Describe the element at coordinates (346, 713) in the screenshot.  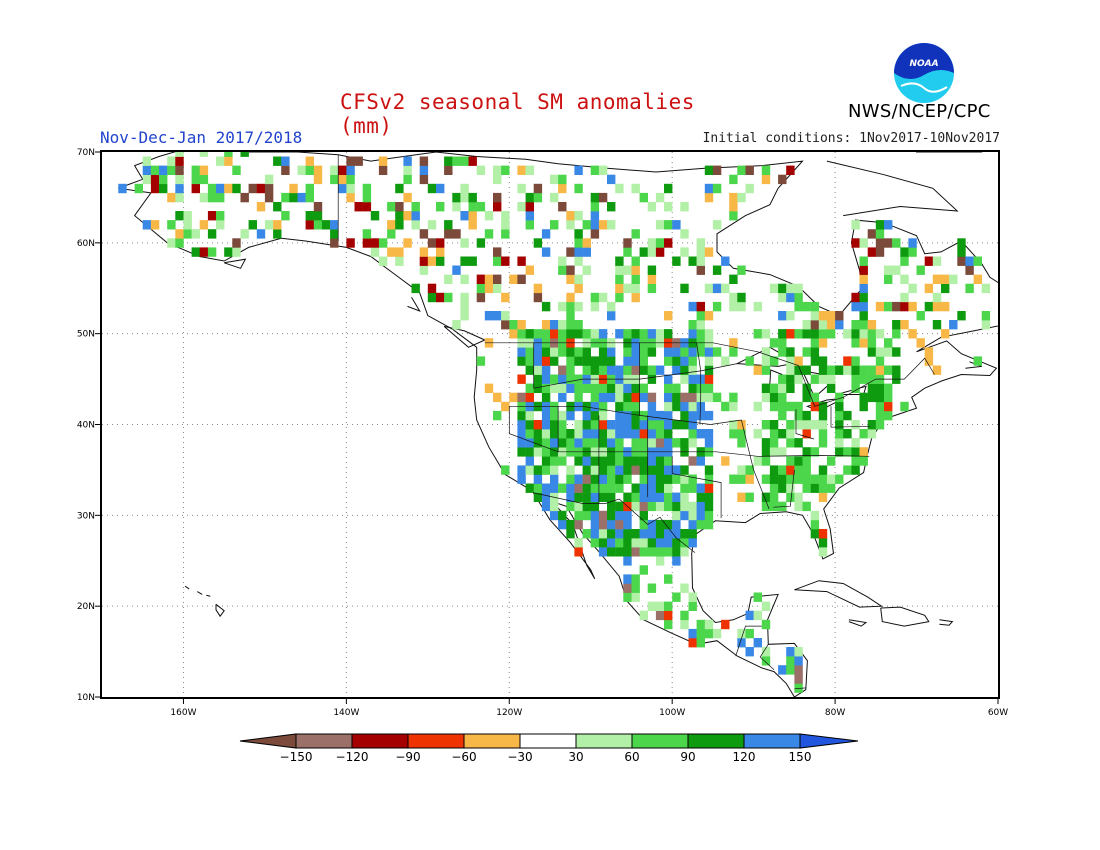
I see `lon-tick-label: 140W` at that location.